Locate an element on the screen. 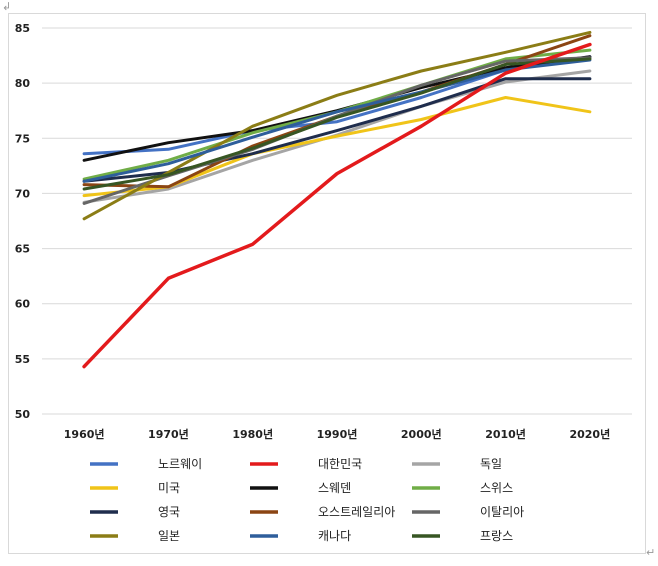 The image size is (658, 566). legend-label: 대한민국 is located at coordinates (340, 464).